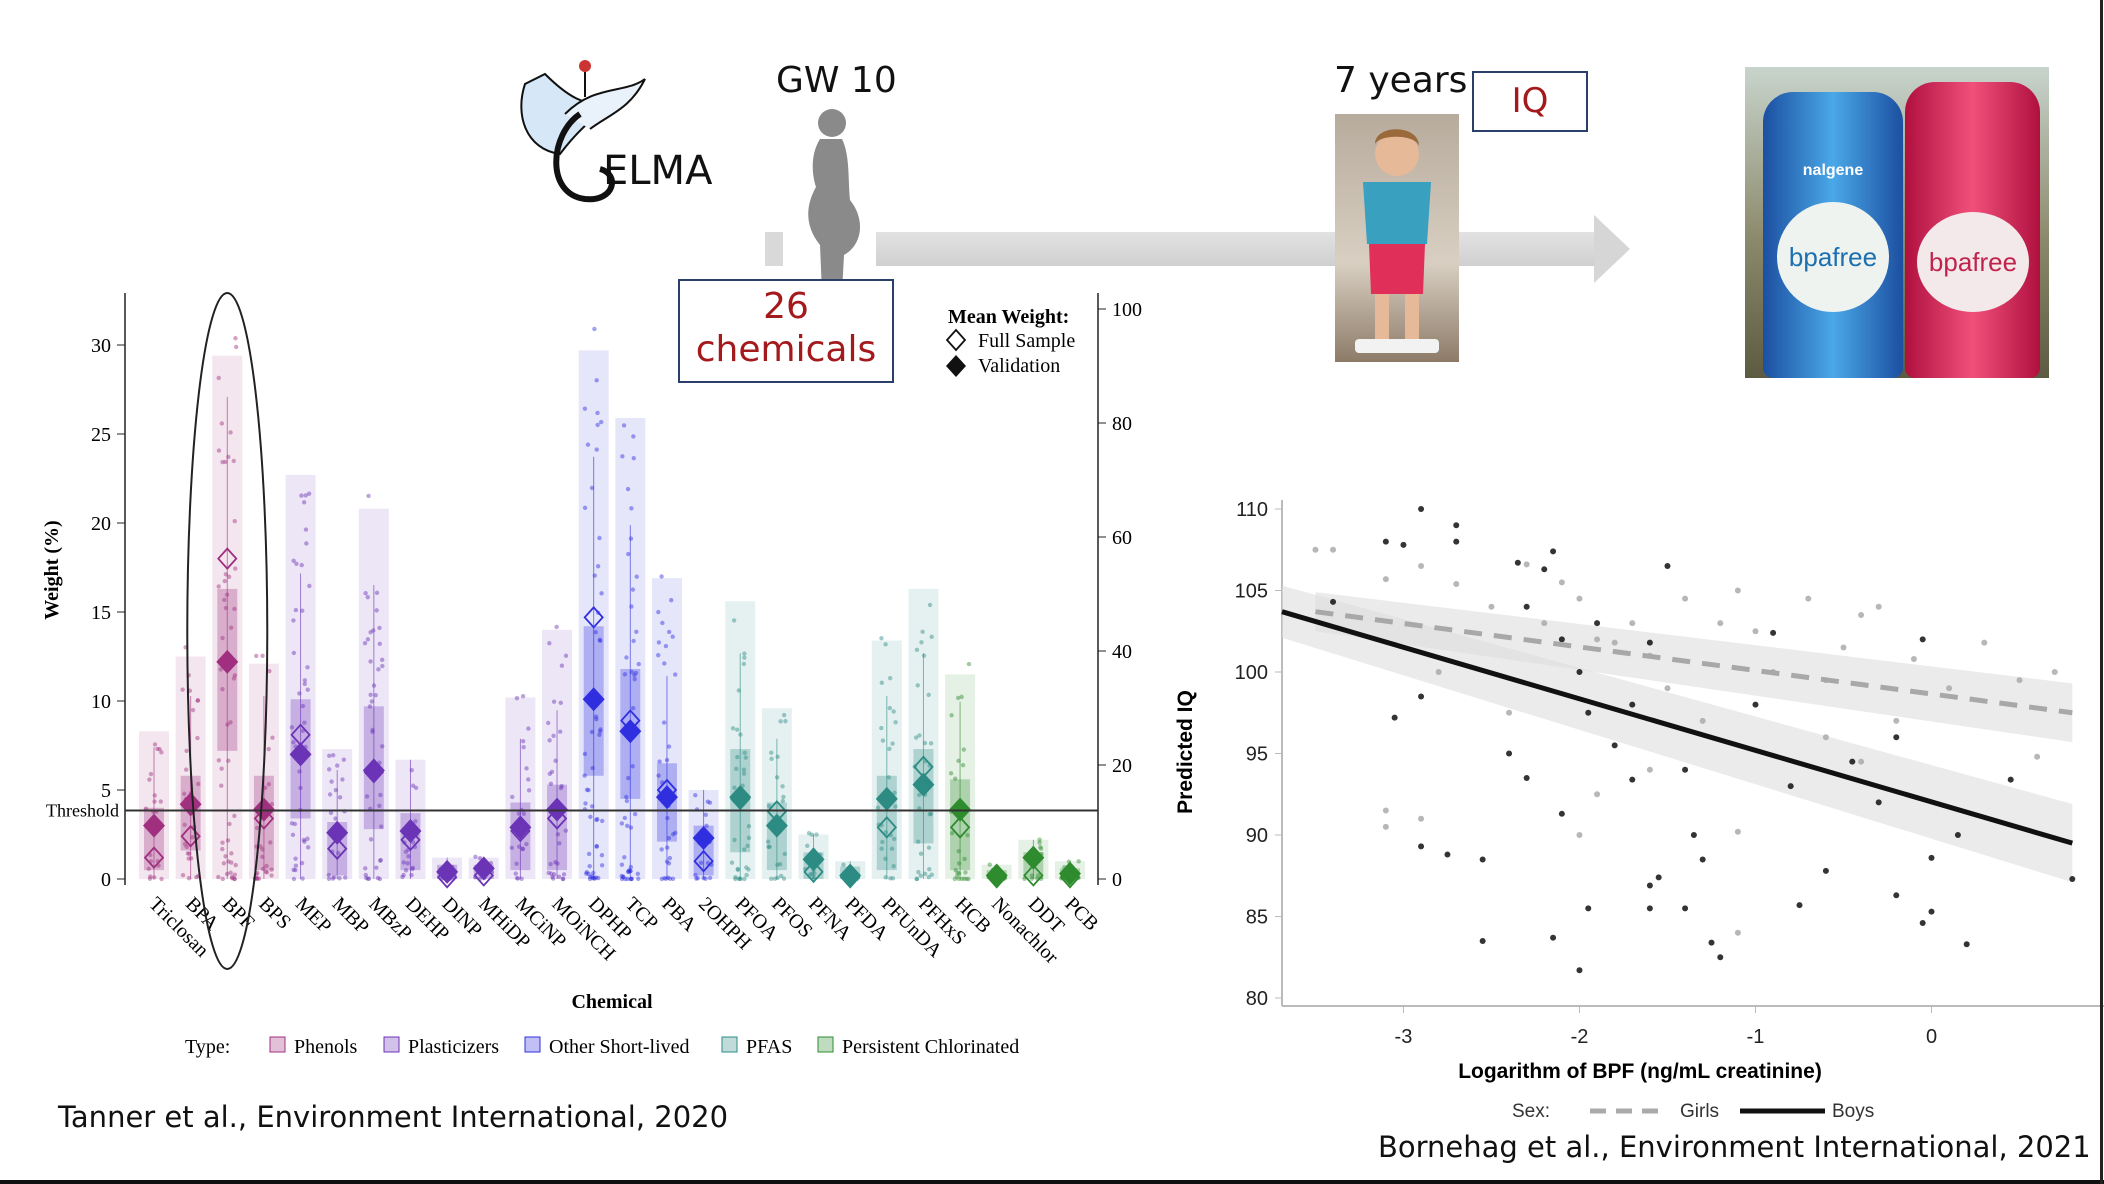 The height and width of the screenshot is (1184, 2104). Describe the element at coordinates (207, 1047) in the screenshot. I see `type-legend-title: Type:` at that location.